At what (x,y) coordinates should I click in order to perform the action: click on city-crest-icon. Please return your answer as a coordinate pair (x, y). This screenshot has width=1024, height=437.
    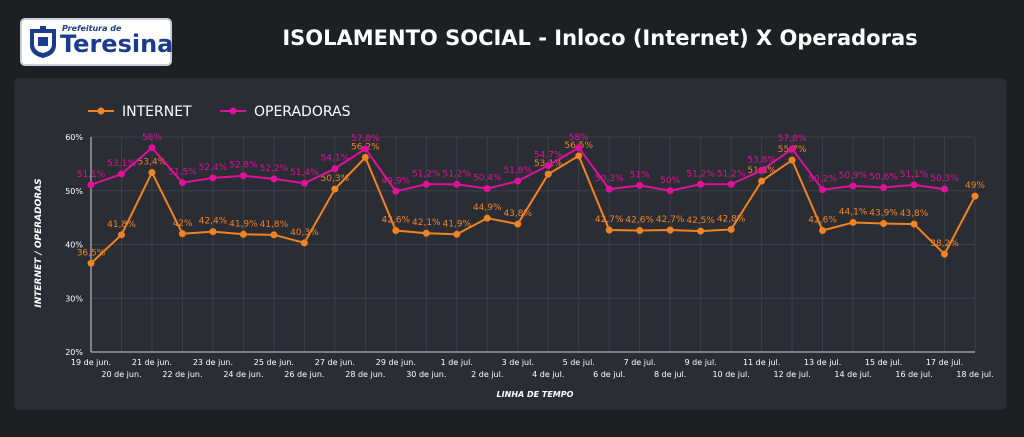
    Looking at the image, I should click on (43, 42).